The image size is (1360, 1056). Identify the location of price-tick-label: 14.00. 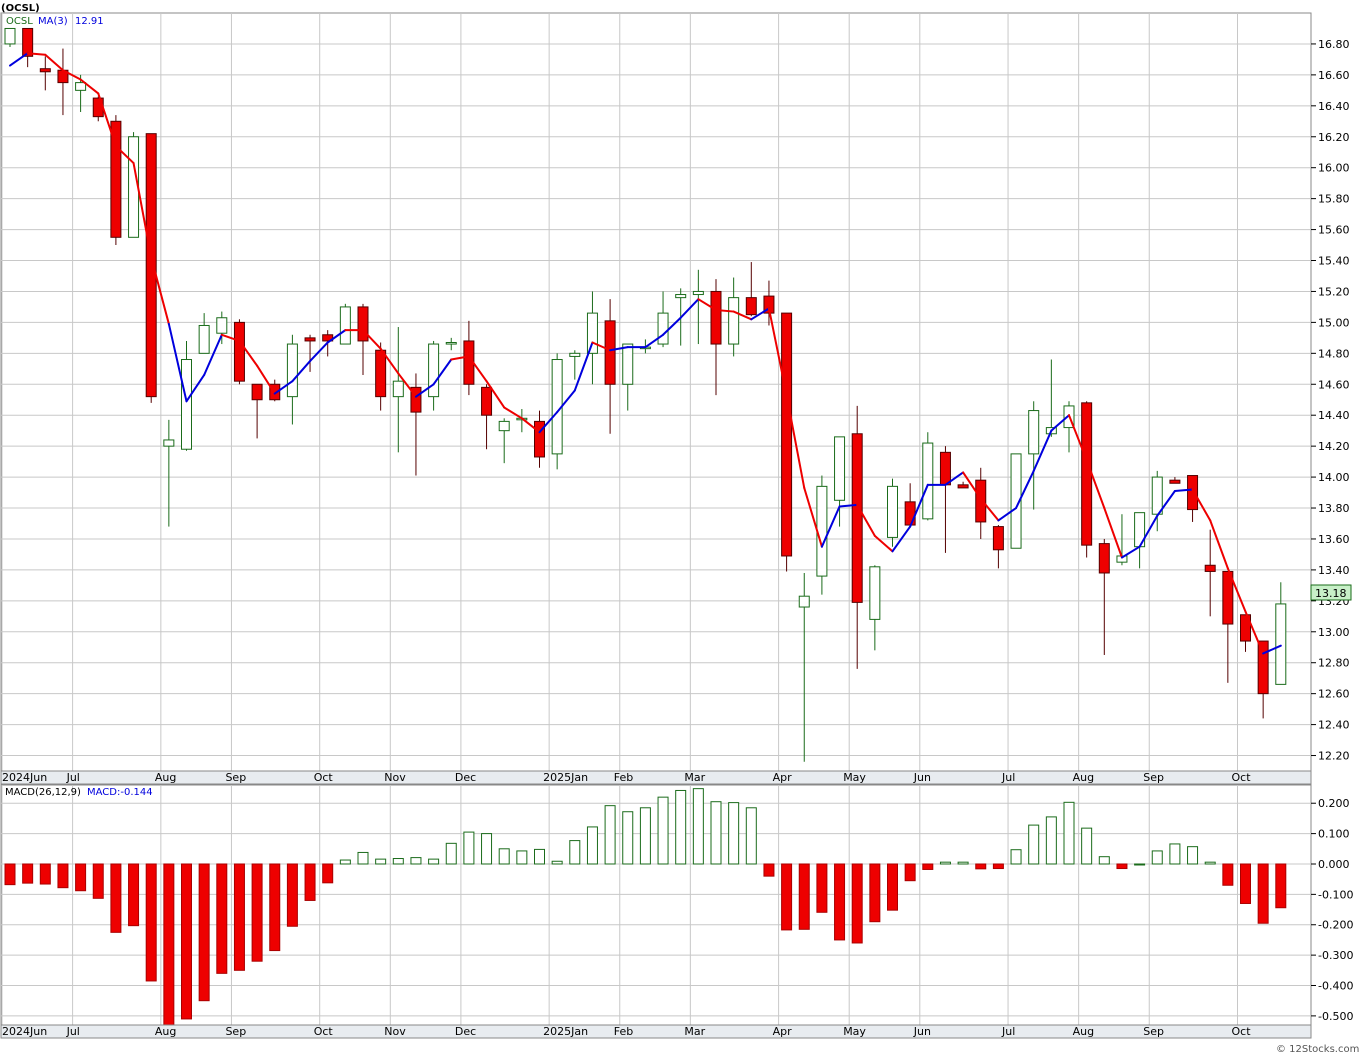
(1334, 477).